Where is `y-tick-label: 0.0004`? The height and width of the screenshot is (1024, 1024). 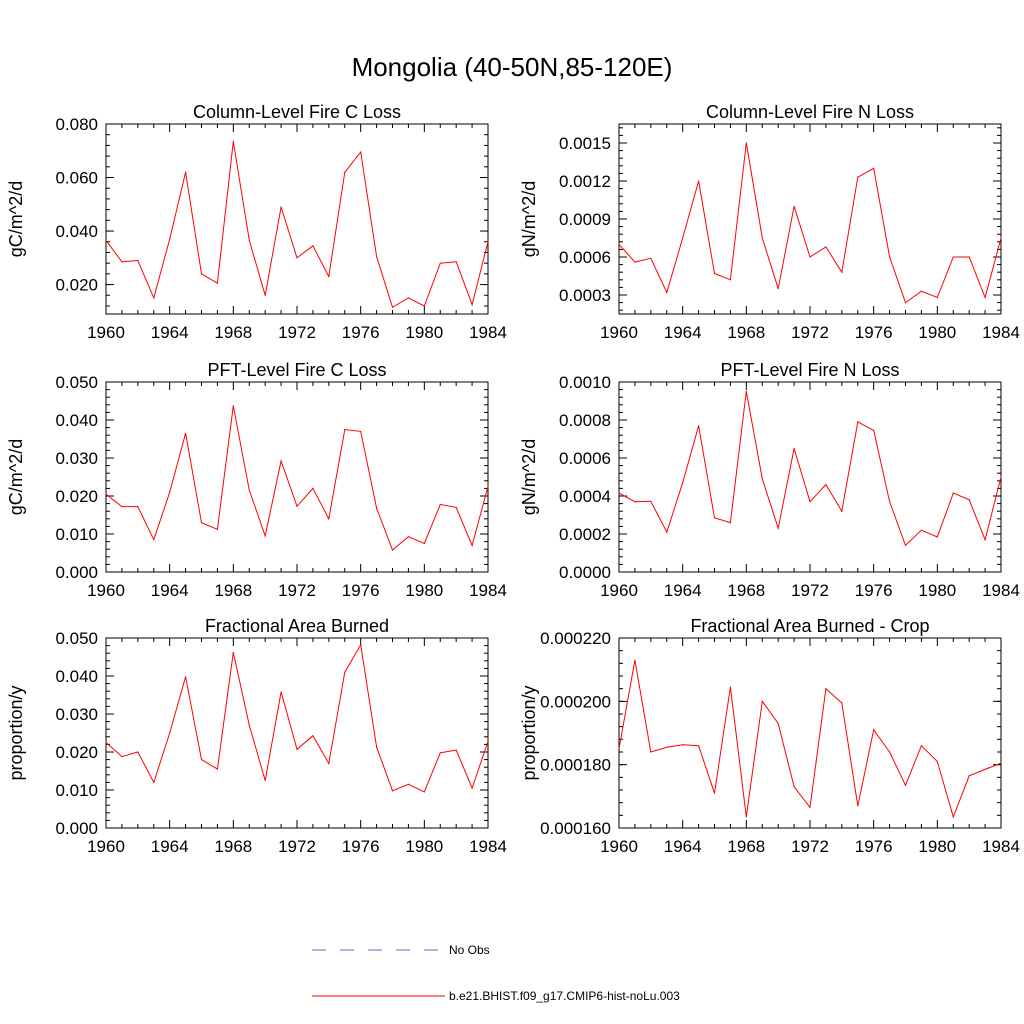 y-tick-label: 0.0004 is located at coordinates (585, 496).